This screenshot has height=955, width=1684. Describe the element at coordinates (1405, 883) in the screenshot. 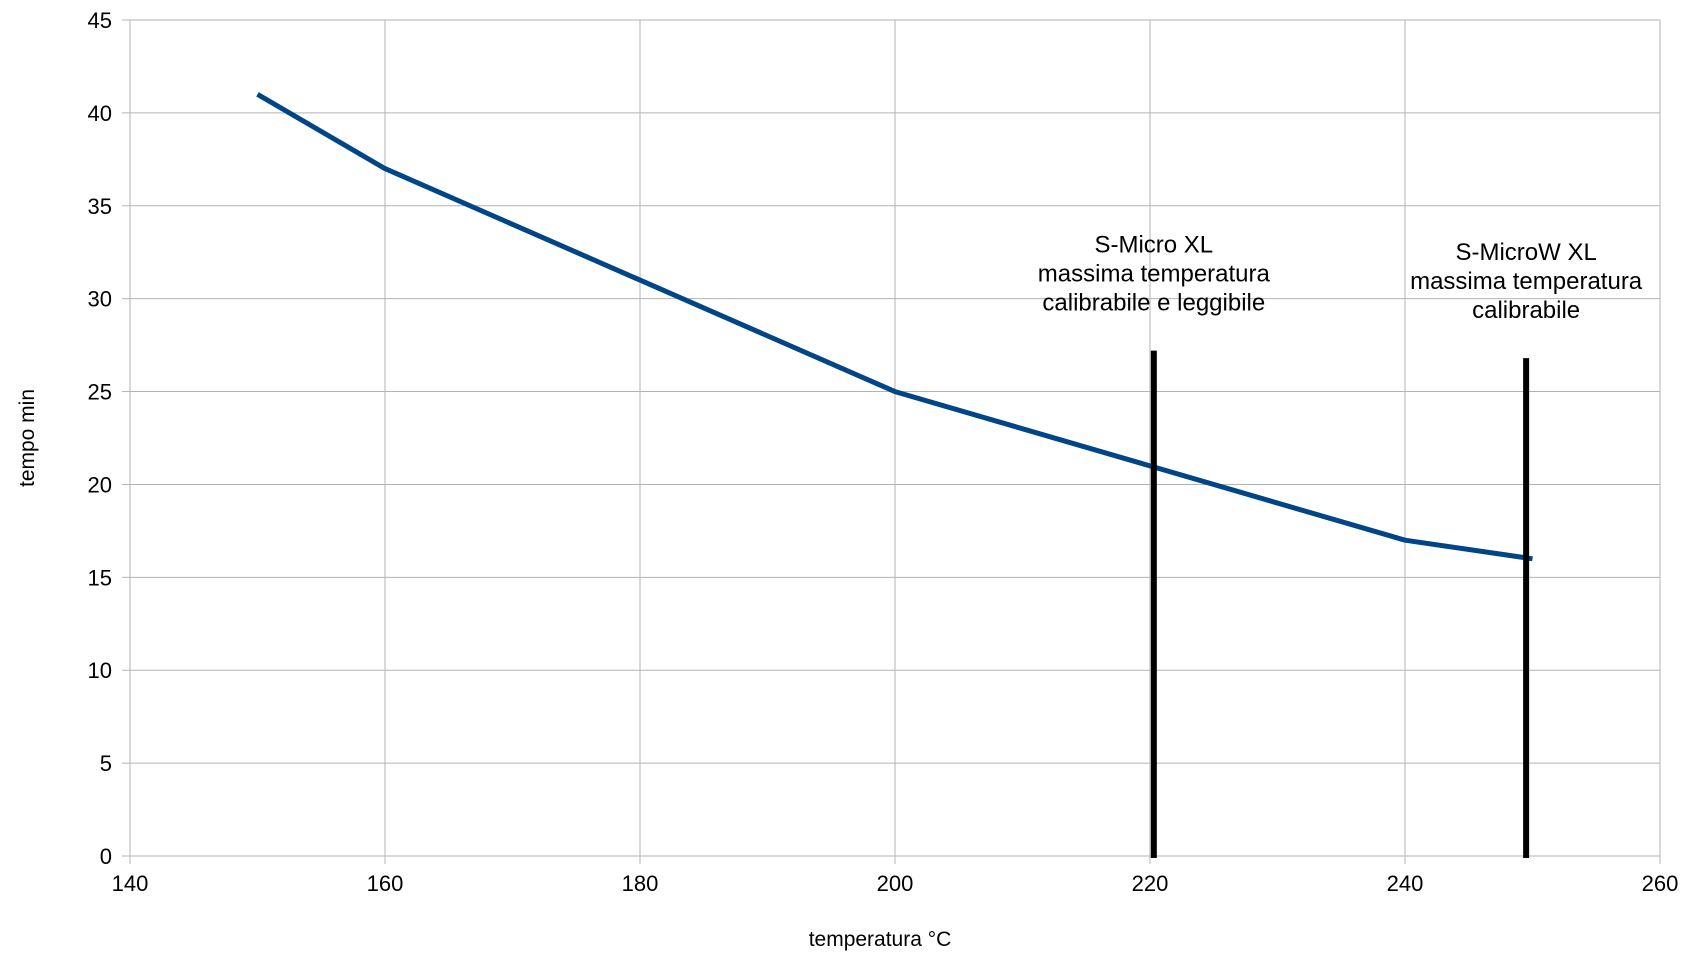

I see `x-tick-label: 240` at that location.